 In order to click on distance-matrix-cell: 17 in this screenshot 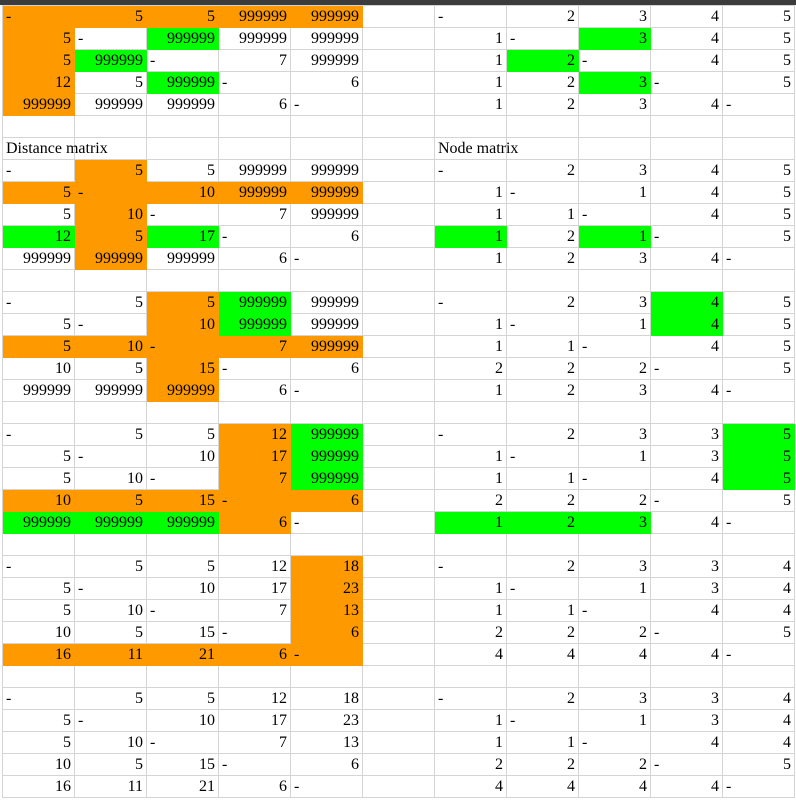, I will do `click(255, 721)`.